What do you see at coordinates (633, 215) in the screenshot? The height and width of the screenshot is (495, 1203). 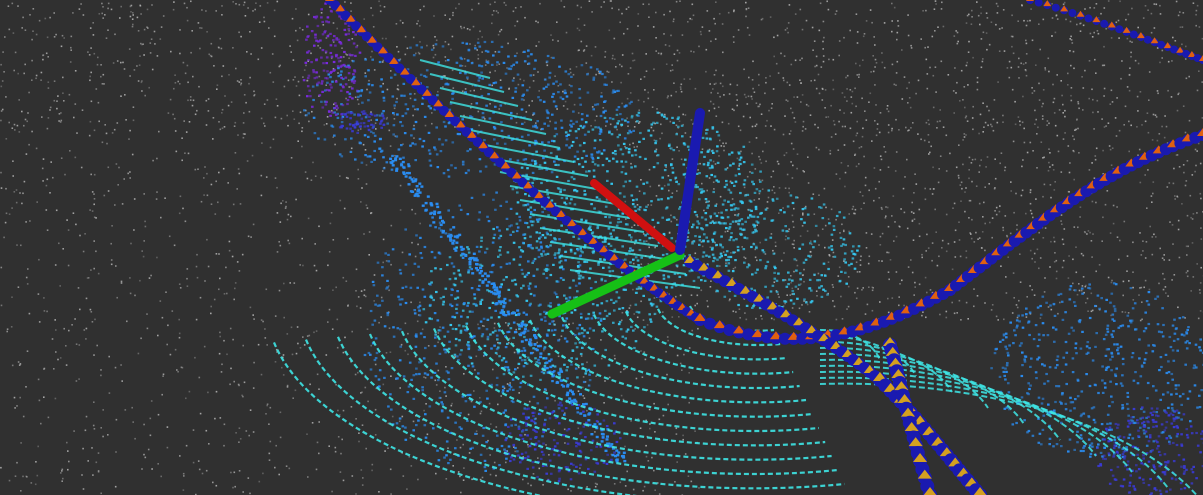 I see `x-axis-cylinder` at bounding box center [633, 215].